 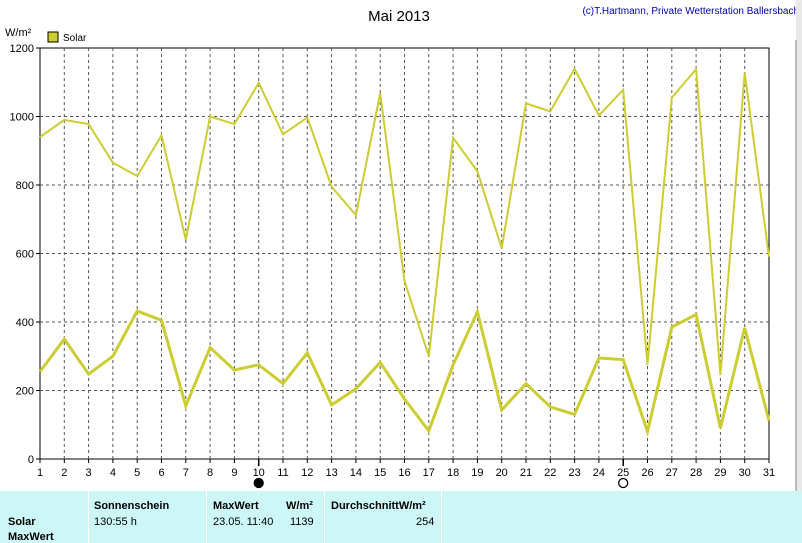 What do you see at coordinates (115, 522) in the screenshot?
I see `sunshine-value: 130:55 h` at bounding box center [115, 522].